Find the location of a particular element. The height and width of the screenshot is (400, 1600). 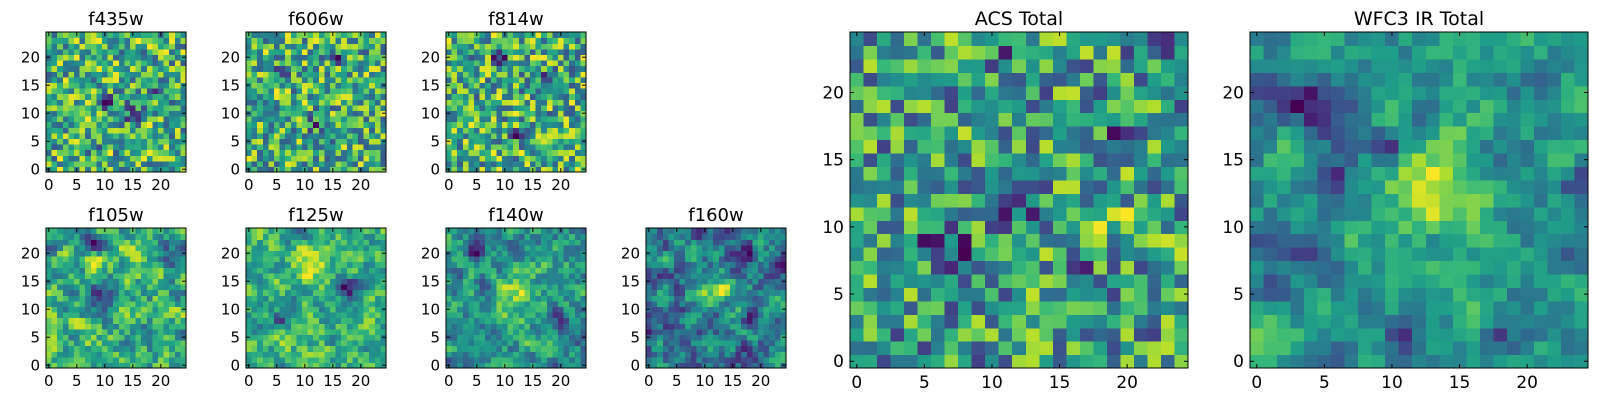

x-tick-label: 10 is located at coordinates (104, 381).